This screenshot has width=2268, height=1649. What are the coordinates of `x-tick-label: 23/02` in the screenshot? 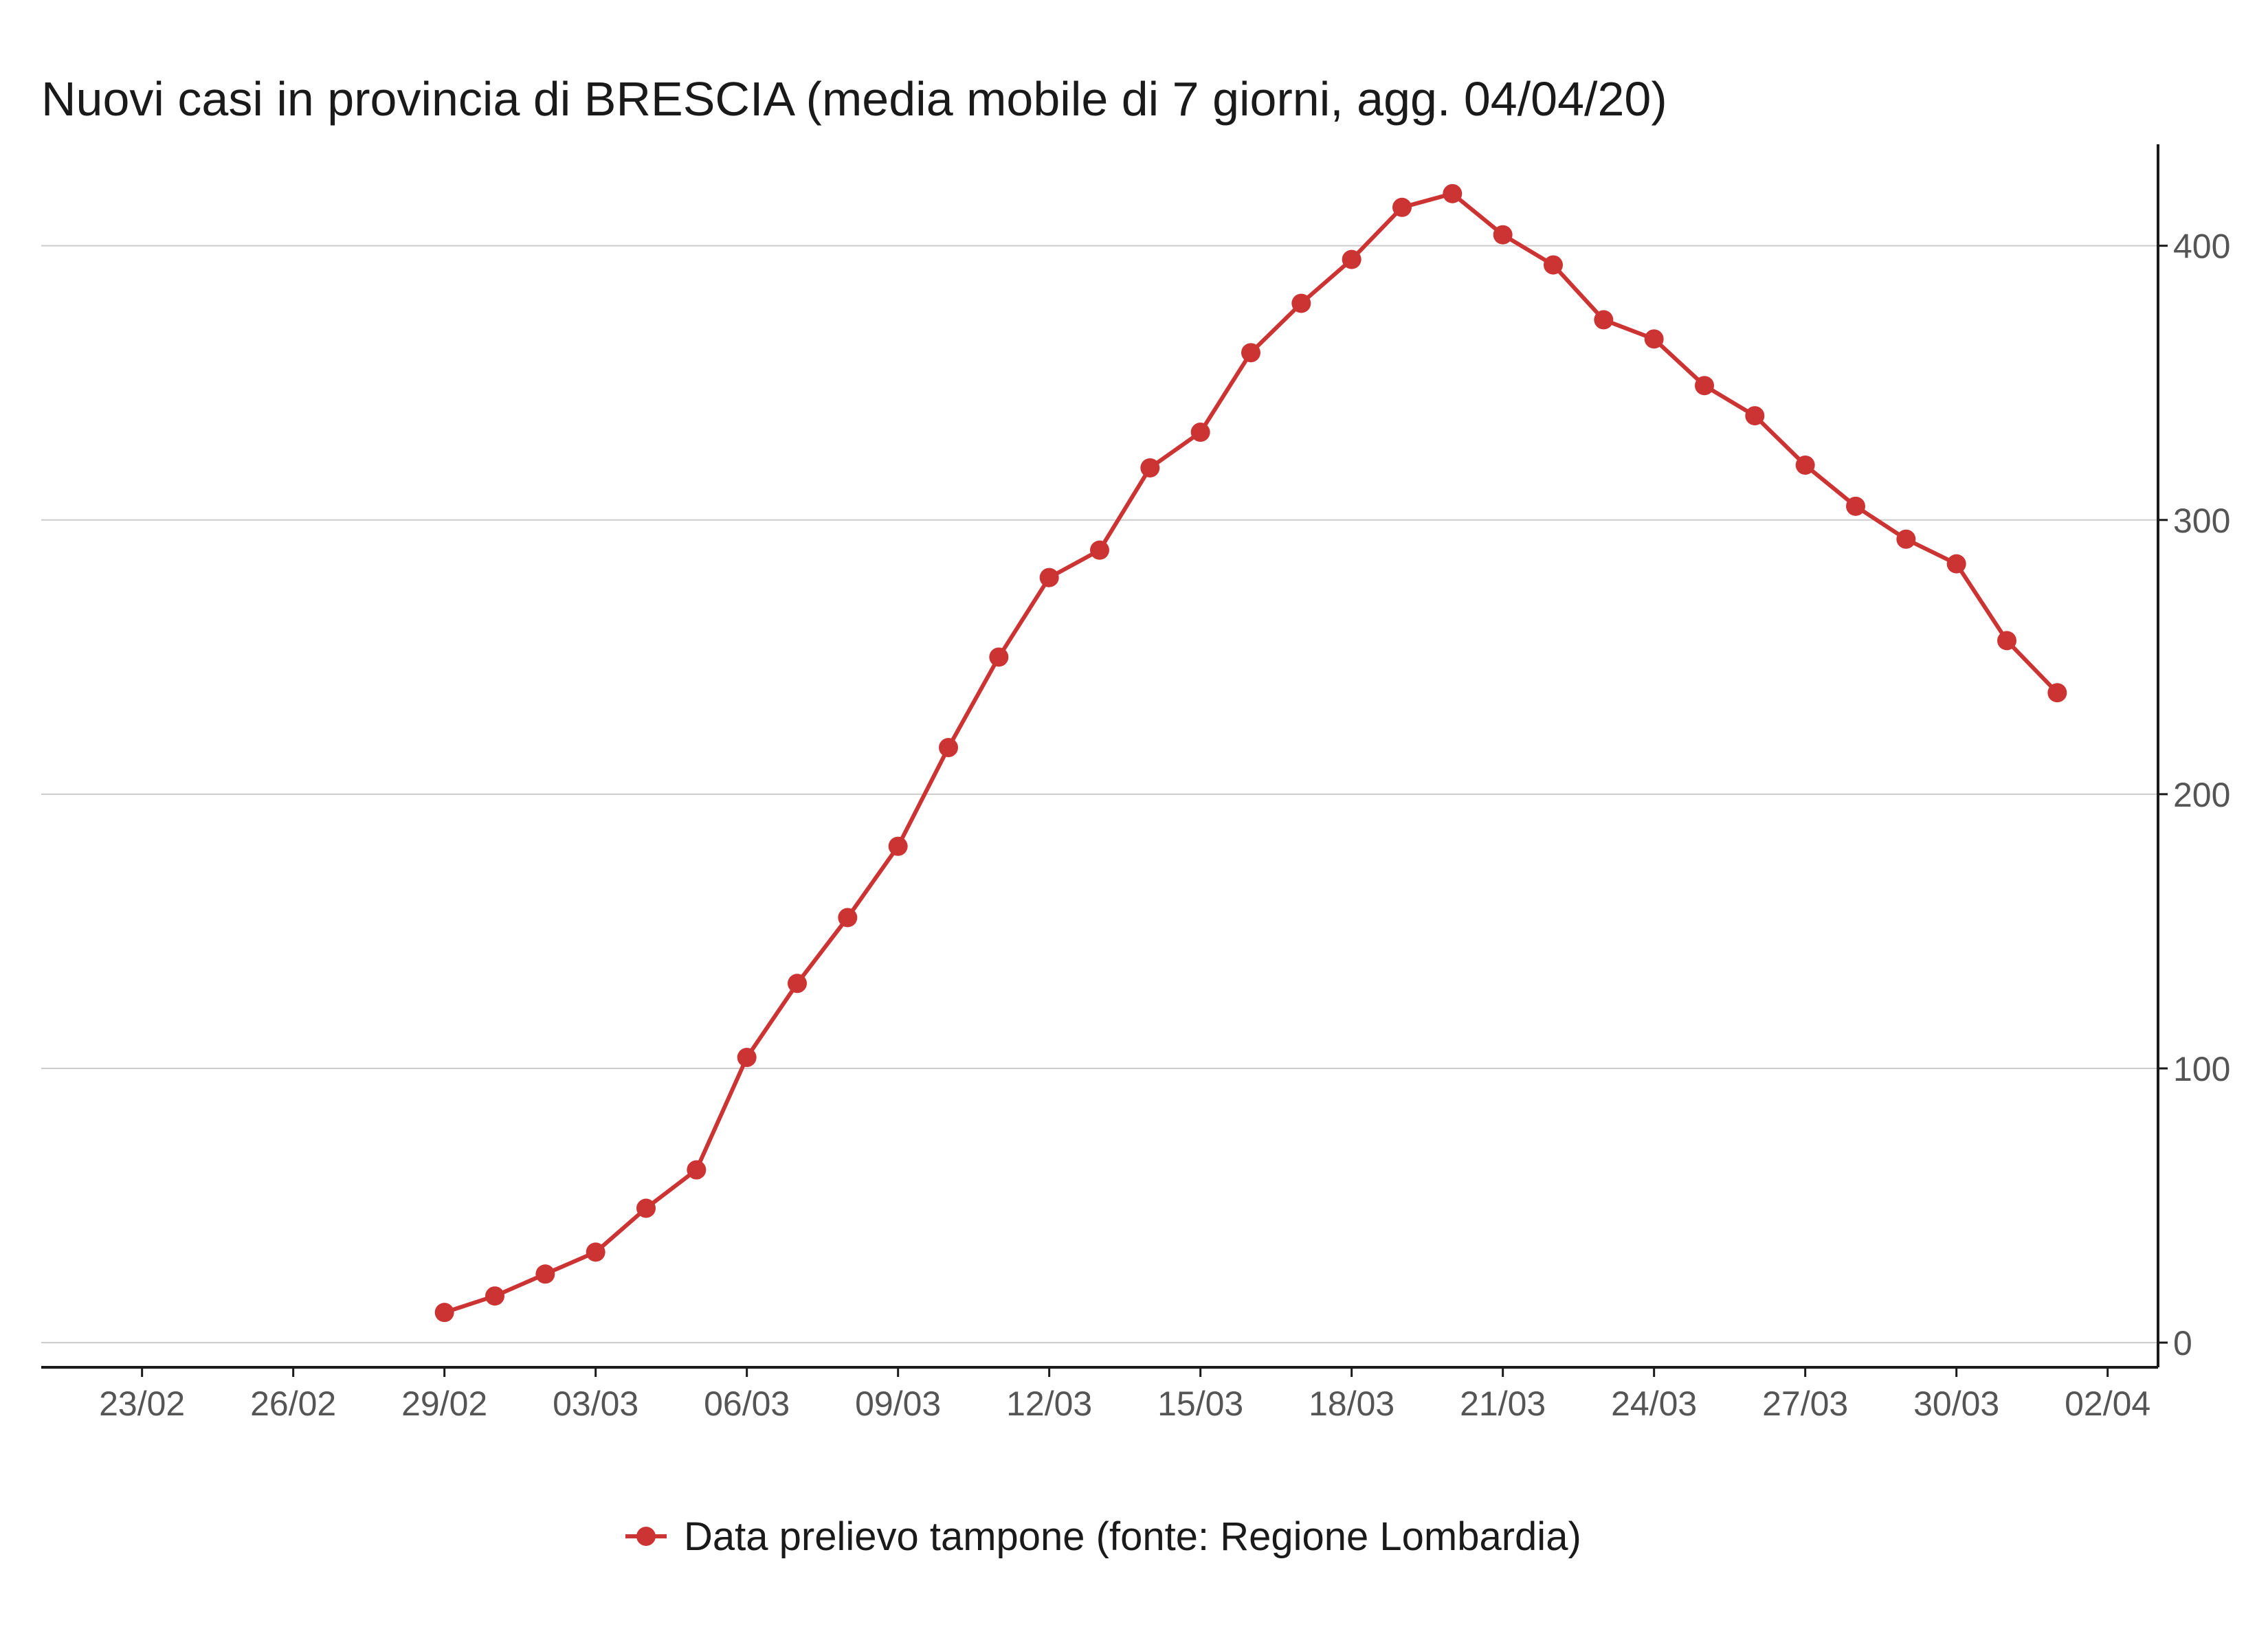 It's located at (142, 1403).